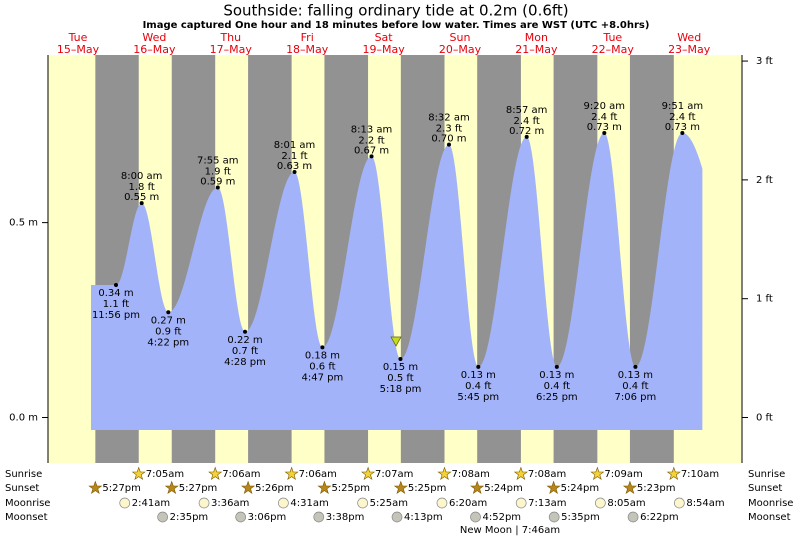 Image resolution: width=793 pixels, height=537 pixels. I want to click on date-label: 16–May, so click(154, 49).